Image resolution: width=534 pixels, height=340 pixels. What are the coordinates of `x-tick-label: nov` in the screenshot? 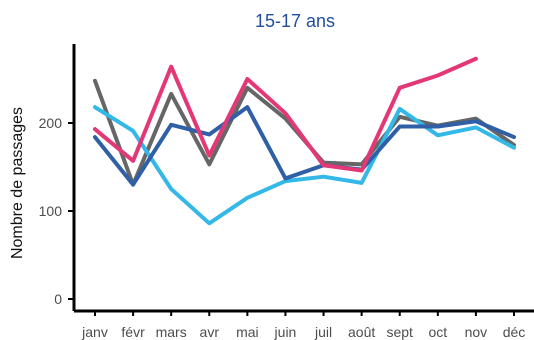 It's located at (476, 332).